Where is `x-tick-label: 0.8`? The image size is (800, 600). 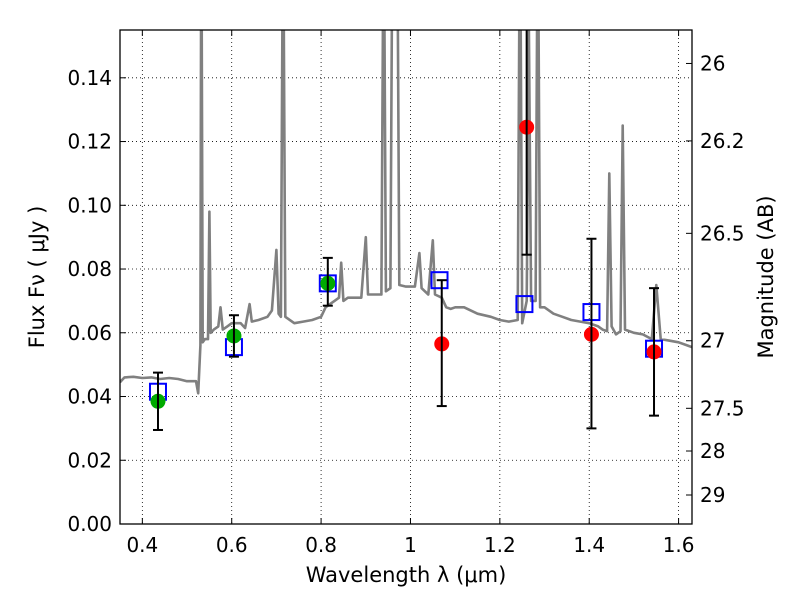
x-tick-label: 0.8 is located at coordinates (321, 545).